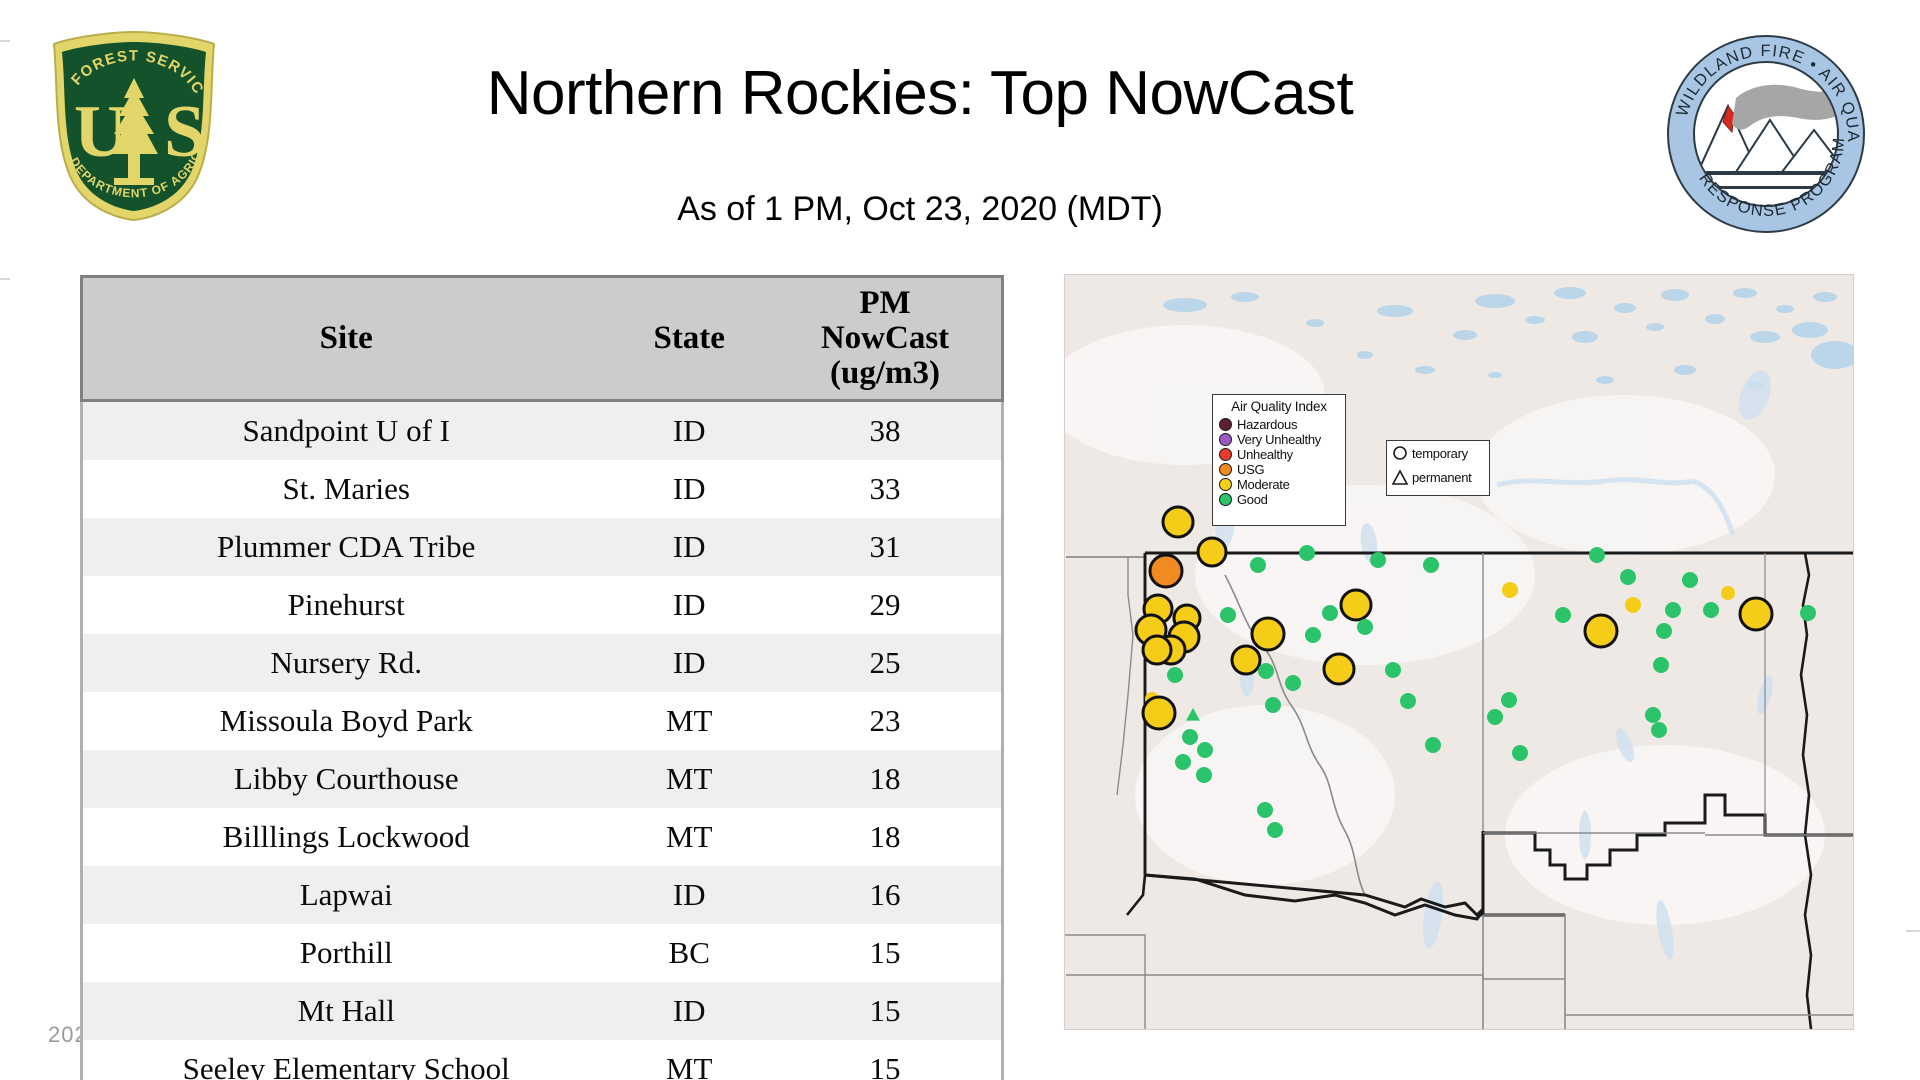 This screenshot has width=1920, height=1080. I want to click on table-row: Pinehurst ID 29, so click(542, 604).